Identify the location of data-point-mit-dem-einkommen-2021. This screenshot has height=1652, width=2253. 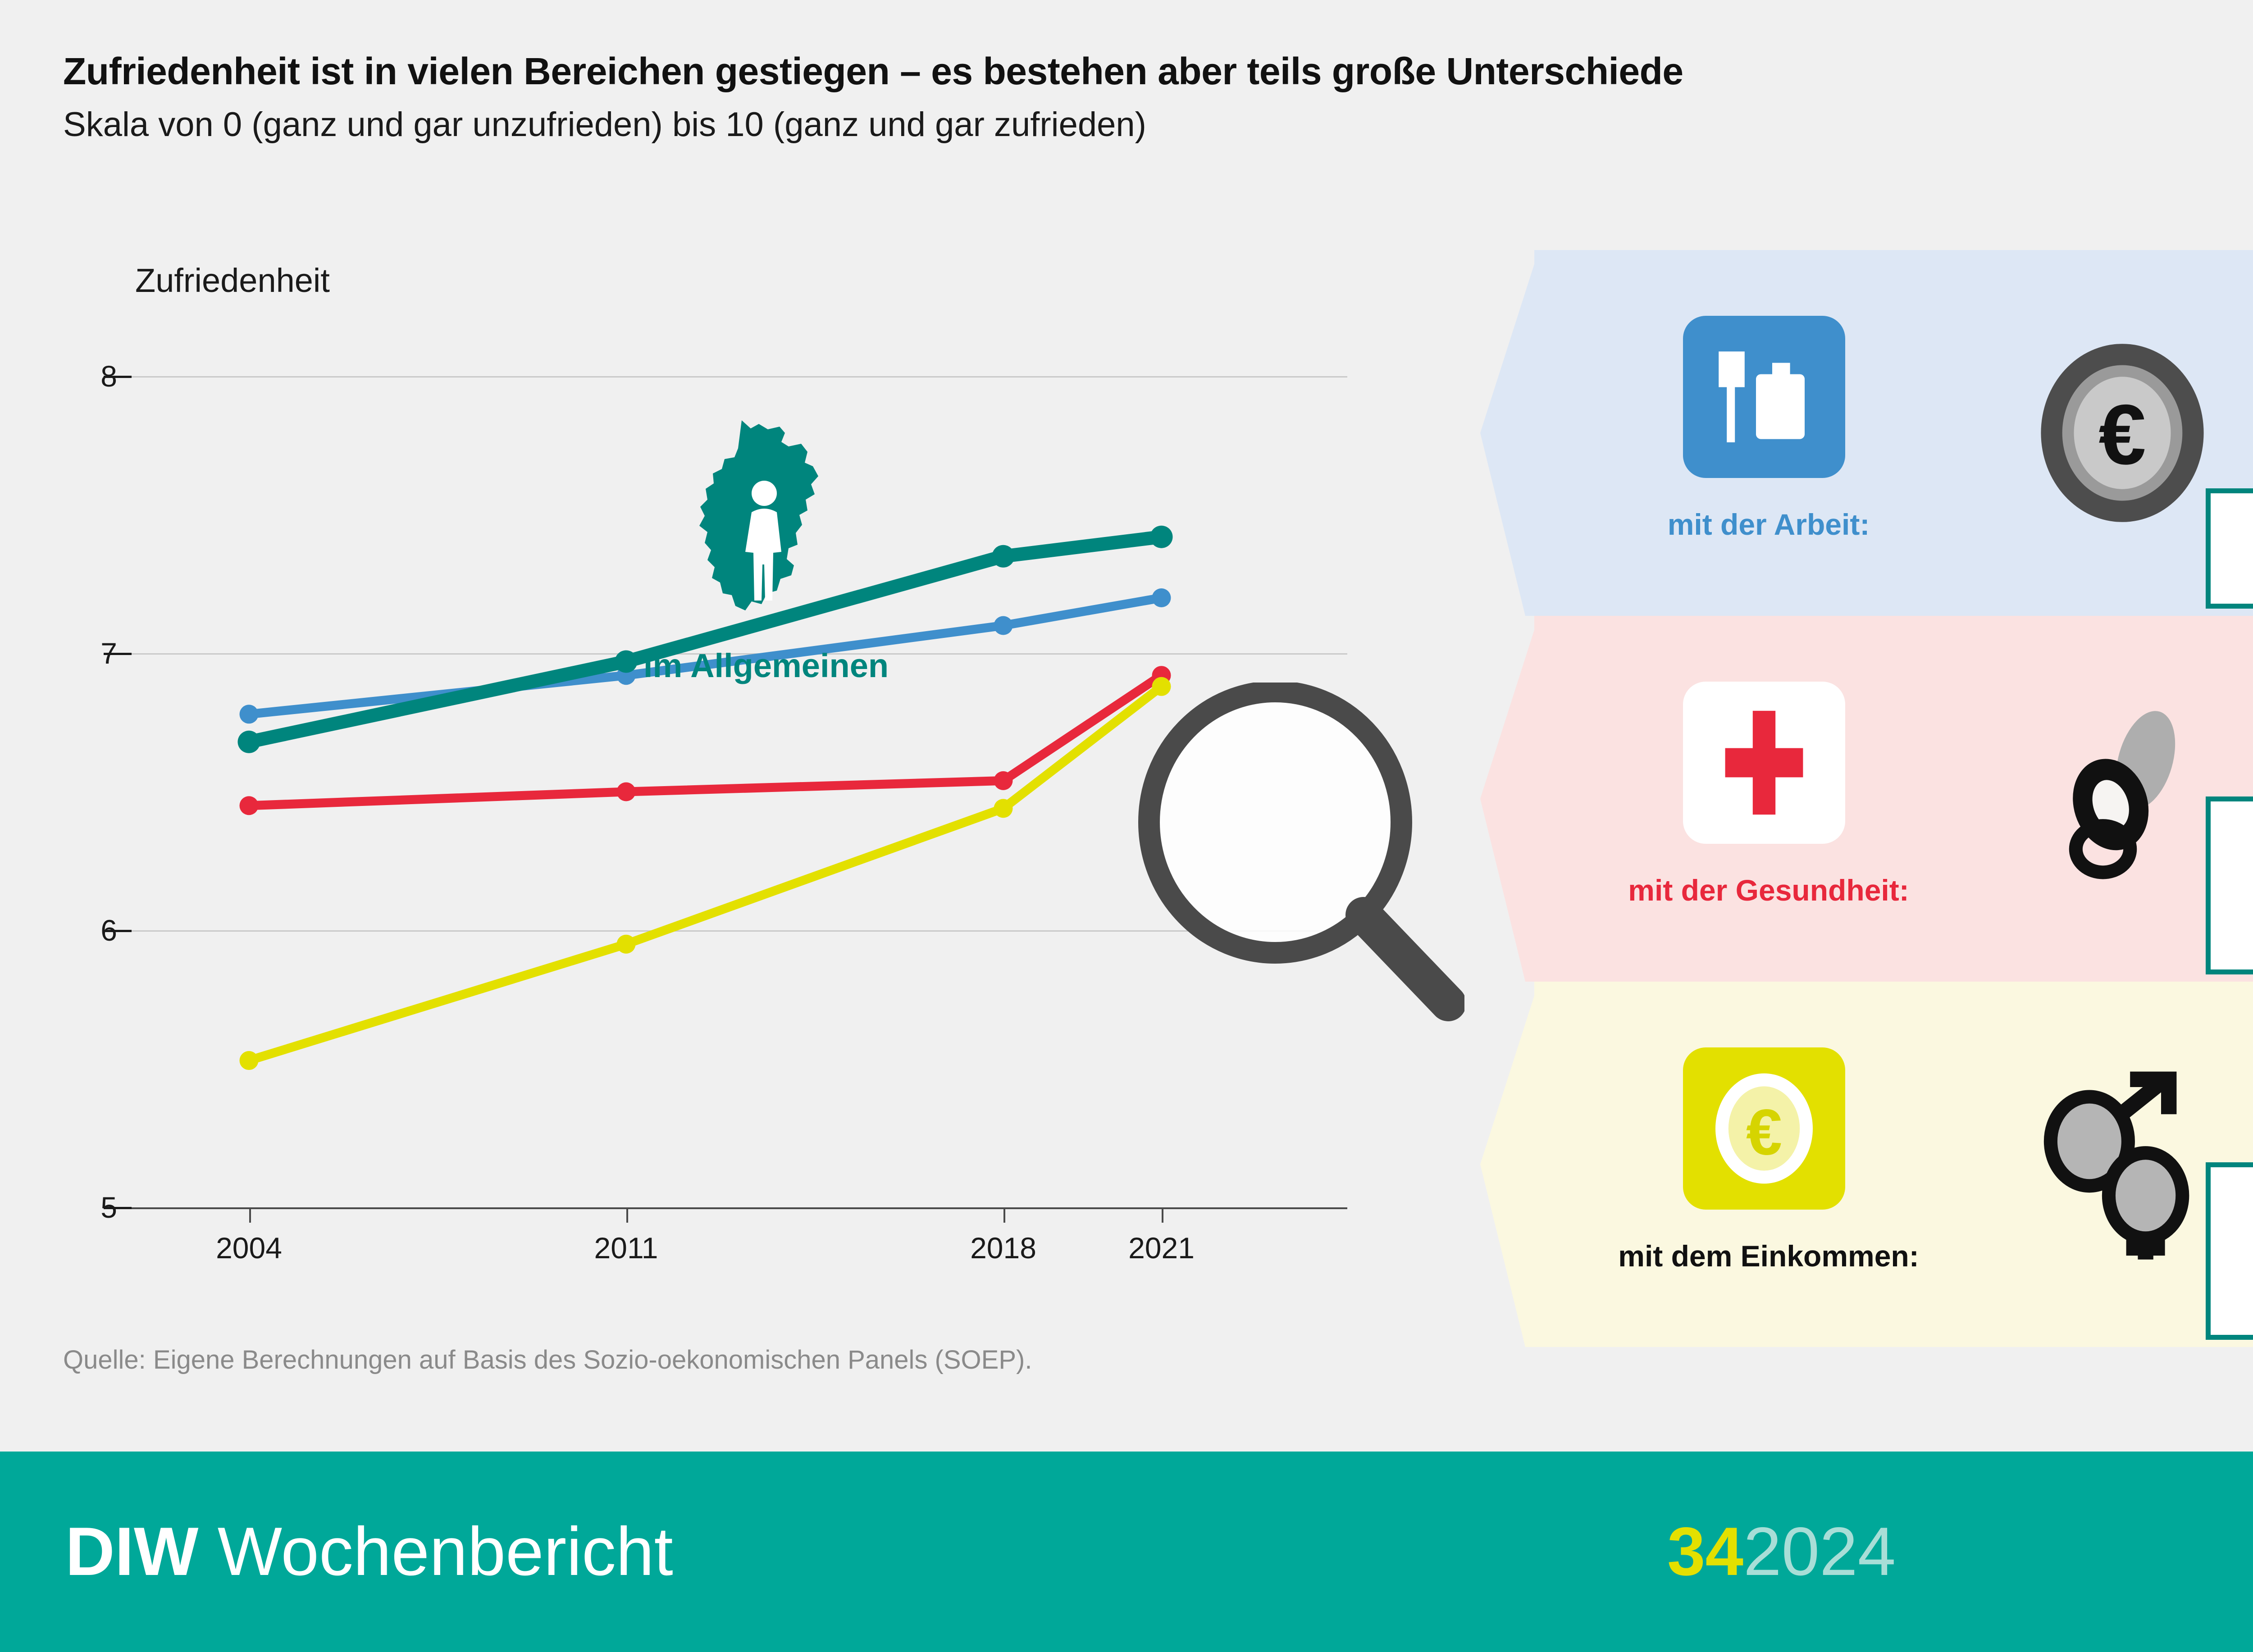
(1161, 686).